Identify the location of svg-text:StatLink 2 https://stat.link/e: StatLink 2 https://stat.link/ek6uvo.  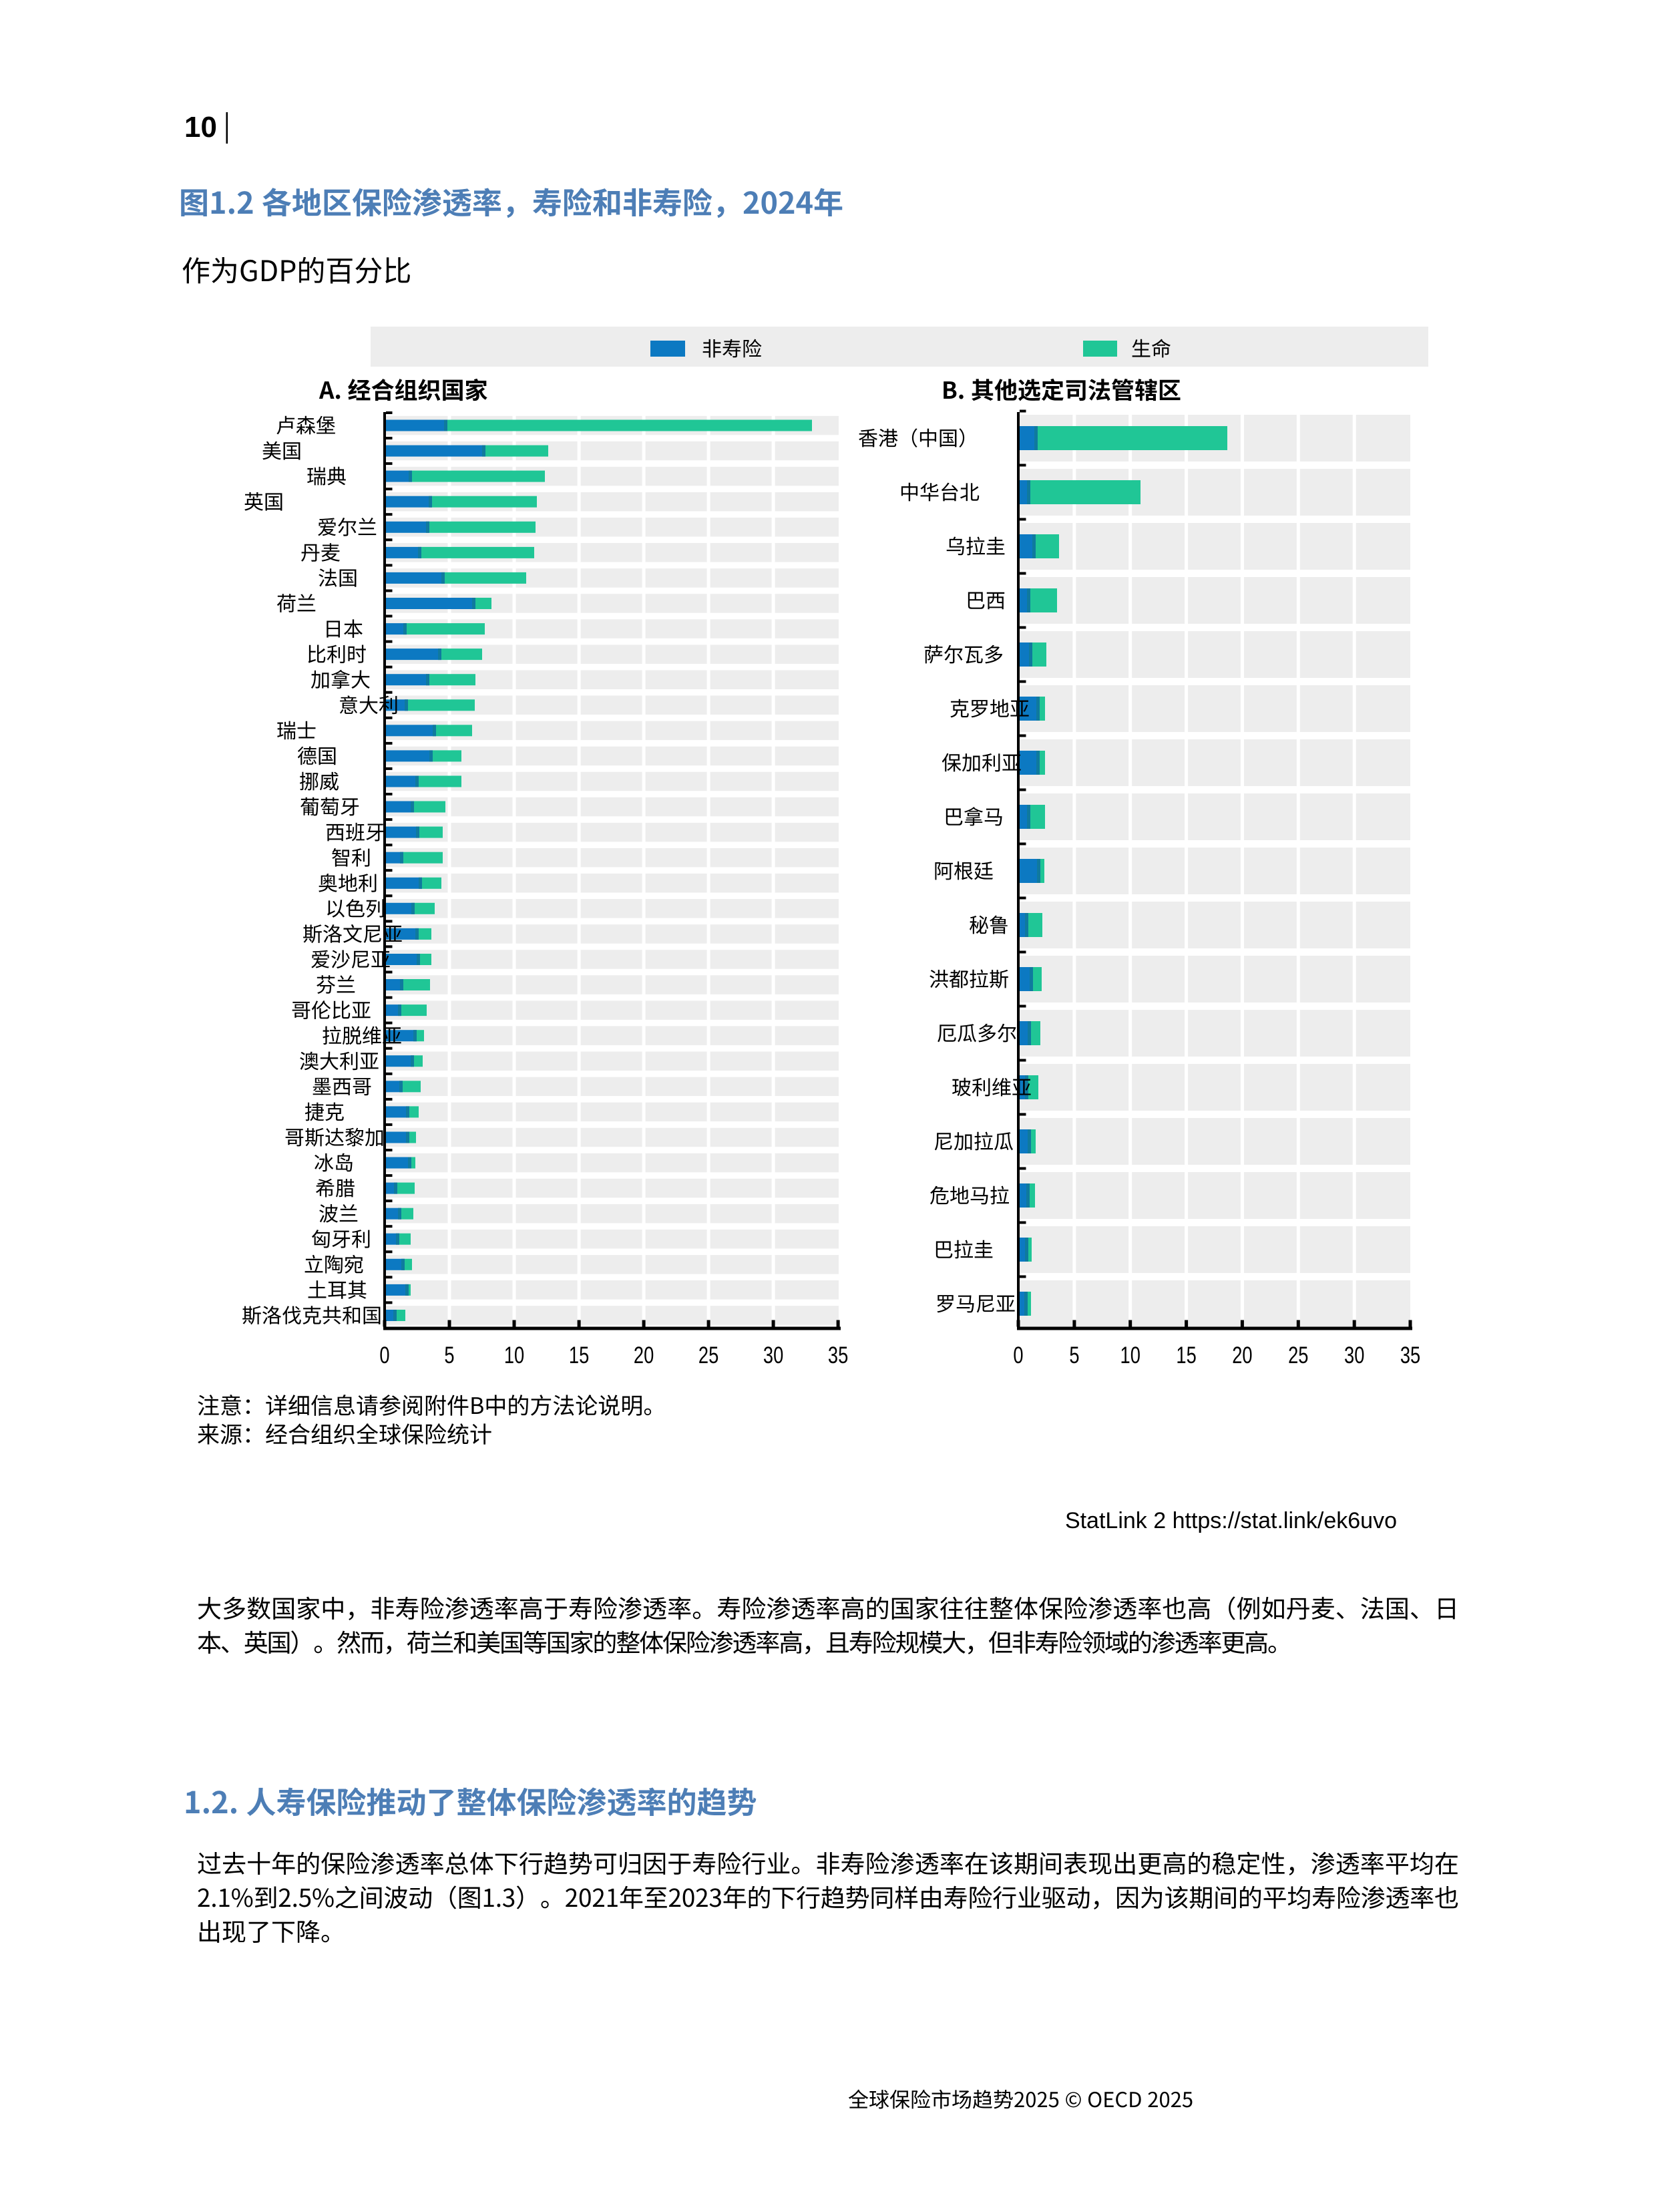
(1231, 1520).